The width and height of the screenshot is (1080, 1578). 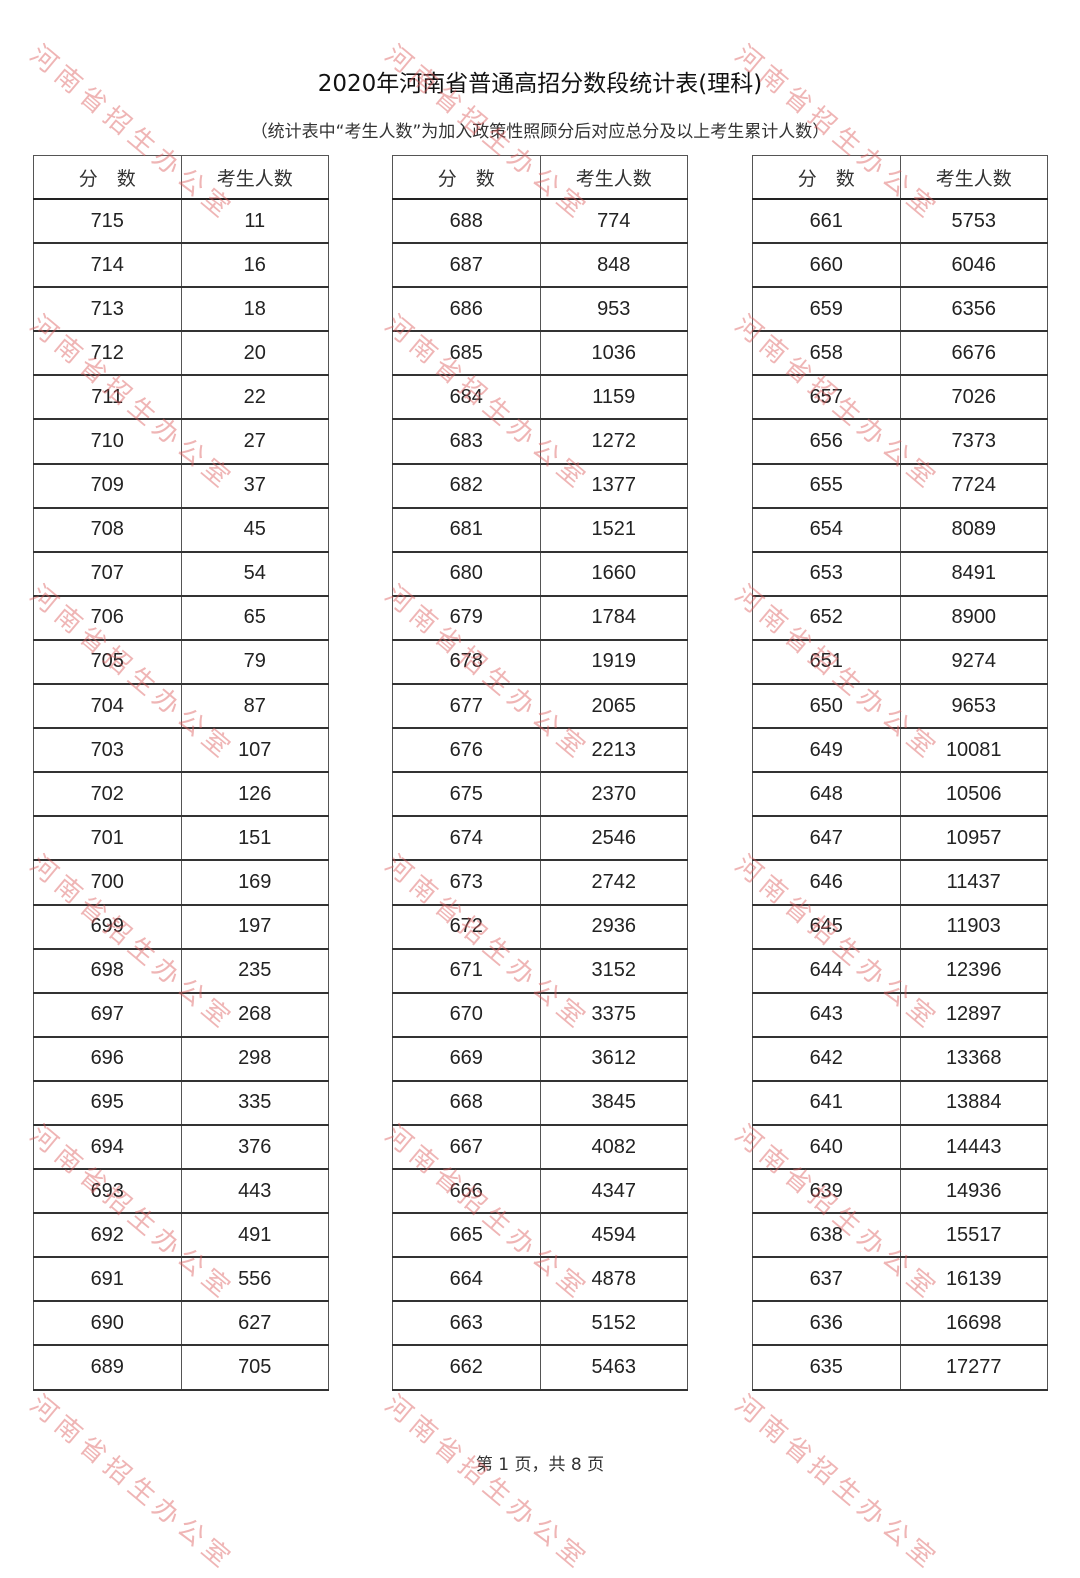 What do you see at coordinates (613, 265) in the screenshot?
I see `count-cell: 848` at bounding box center [613, 265].